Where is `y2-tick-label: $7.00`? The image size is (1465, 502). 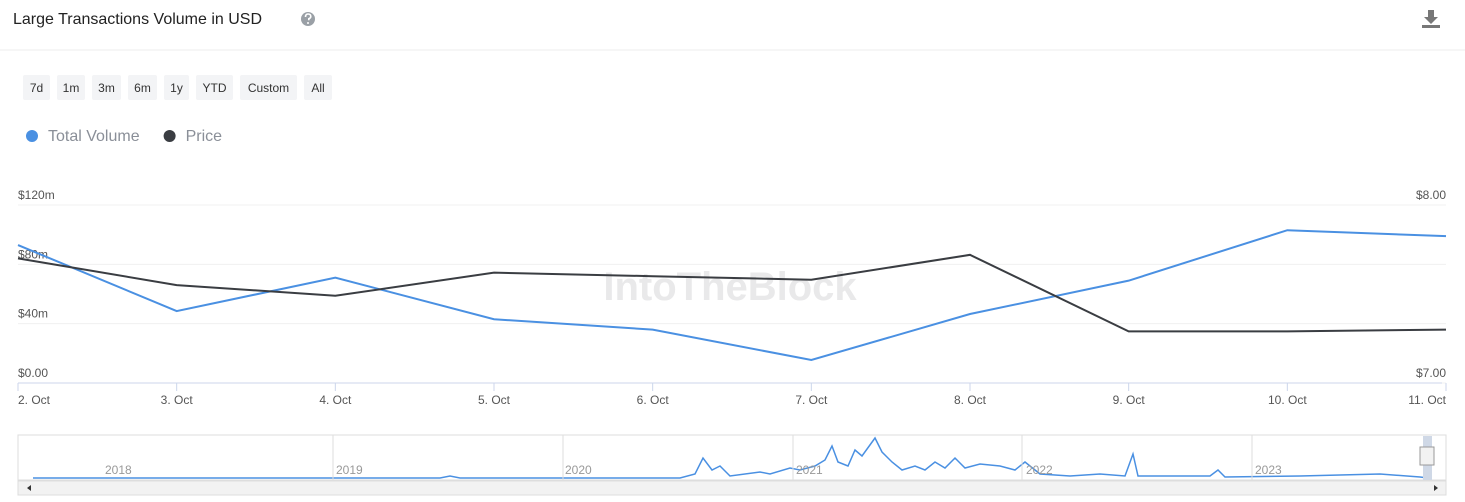
y2-tick-label: $7.00 is located at coordinates (1431, 373).